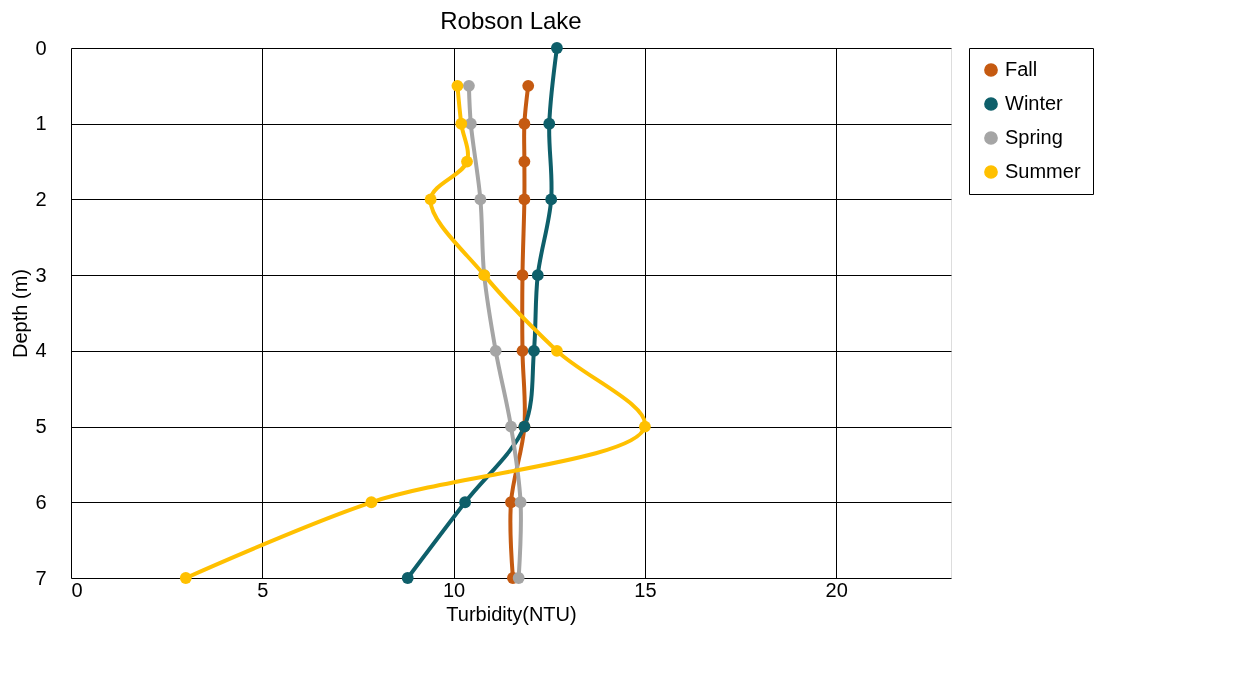 Image resolution: width=1253 pixels, height=681 pixels. Describe the element at coordinates (454, 589) in the screenshot. I see `x-tick-label: 10` at that location.